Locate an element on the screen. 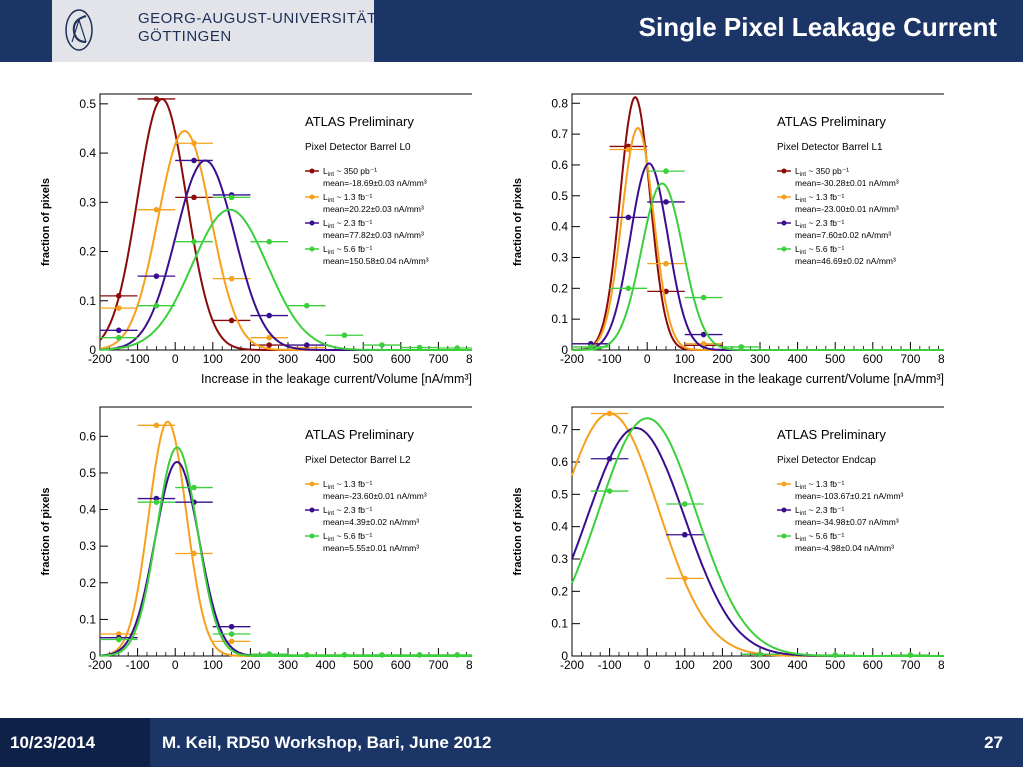  footer-author: M. Keil, RD50 Workshop, Bari, June 2012 is located at coordinates (327, 742).